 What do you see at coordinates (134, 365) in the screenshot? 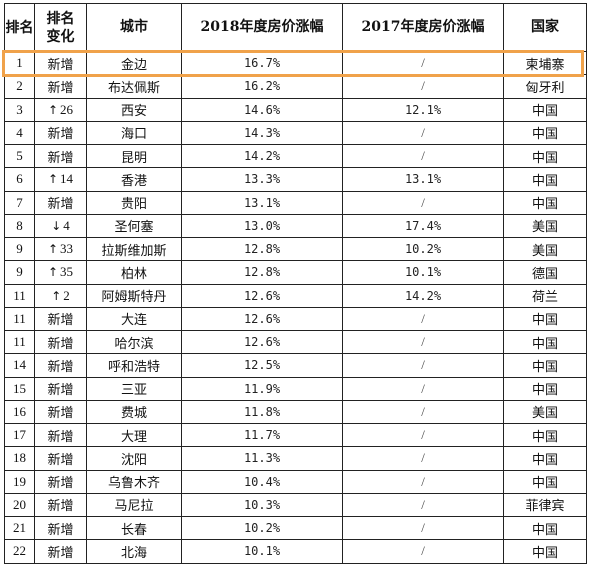
I see `cell-city: 呼和浩特` at bounding box center [134, 365].